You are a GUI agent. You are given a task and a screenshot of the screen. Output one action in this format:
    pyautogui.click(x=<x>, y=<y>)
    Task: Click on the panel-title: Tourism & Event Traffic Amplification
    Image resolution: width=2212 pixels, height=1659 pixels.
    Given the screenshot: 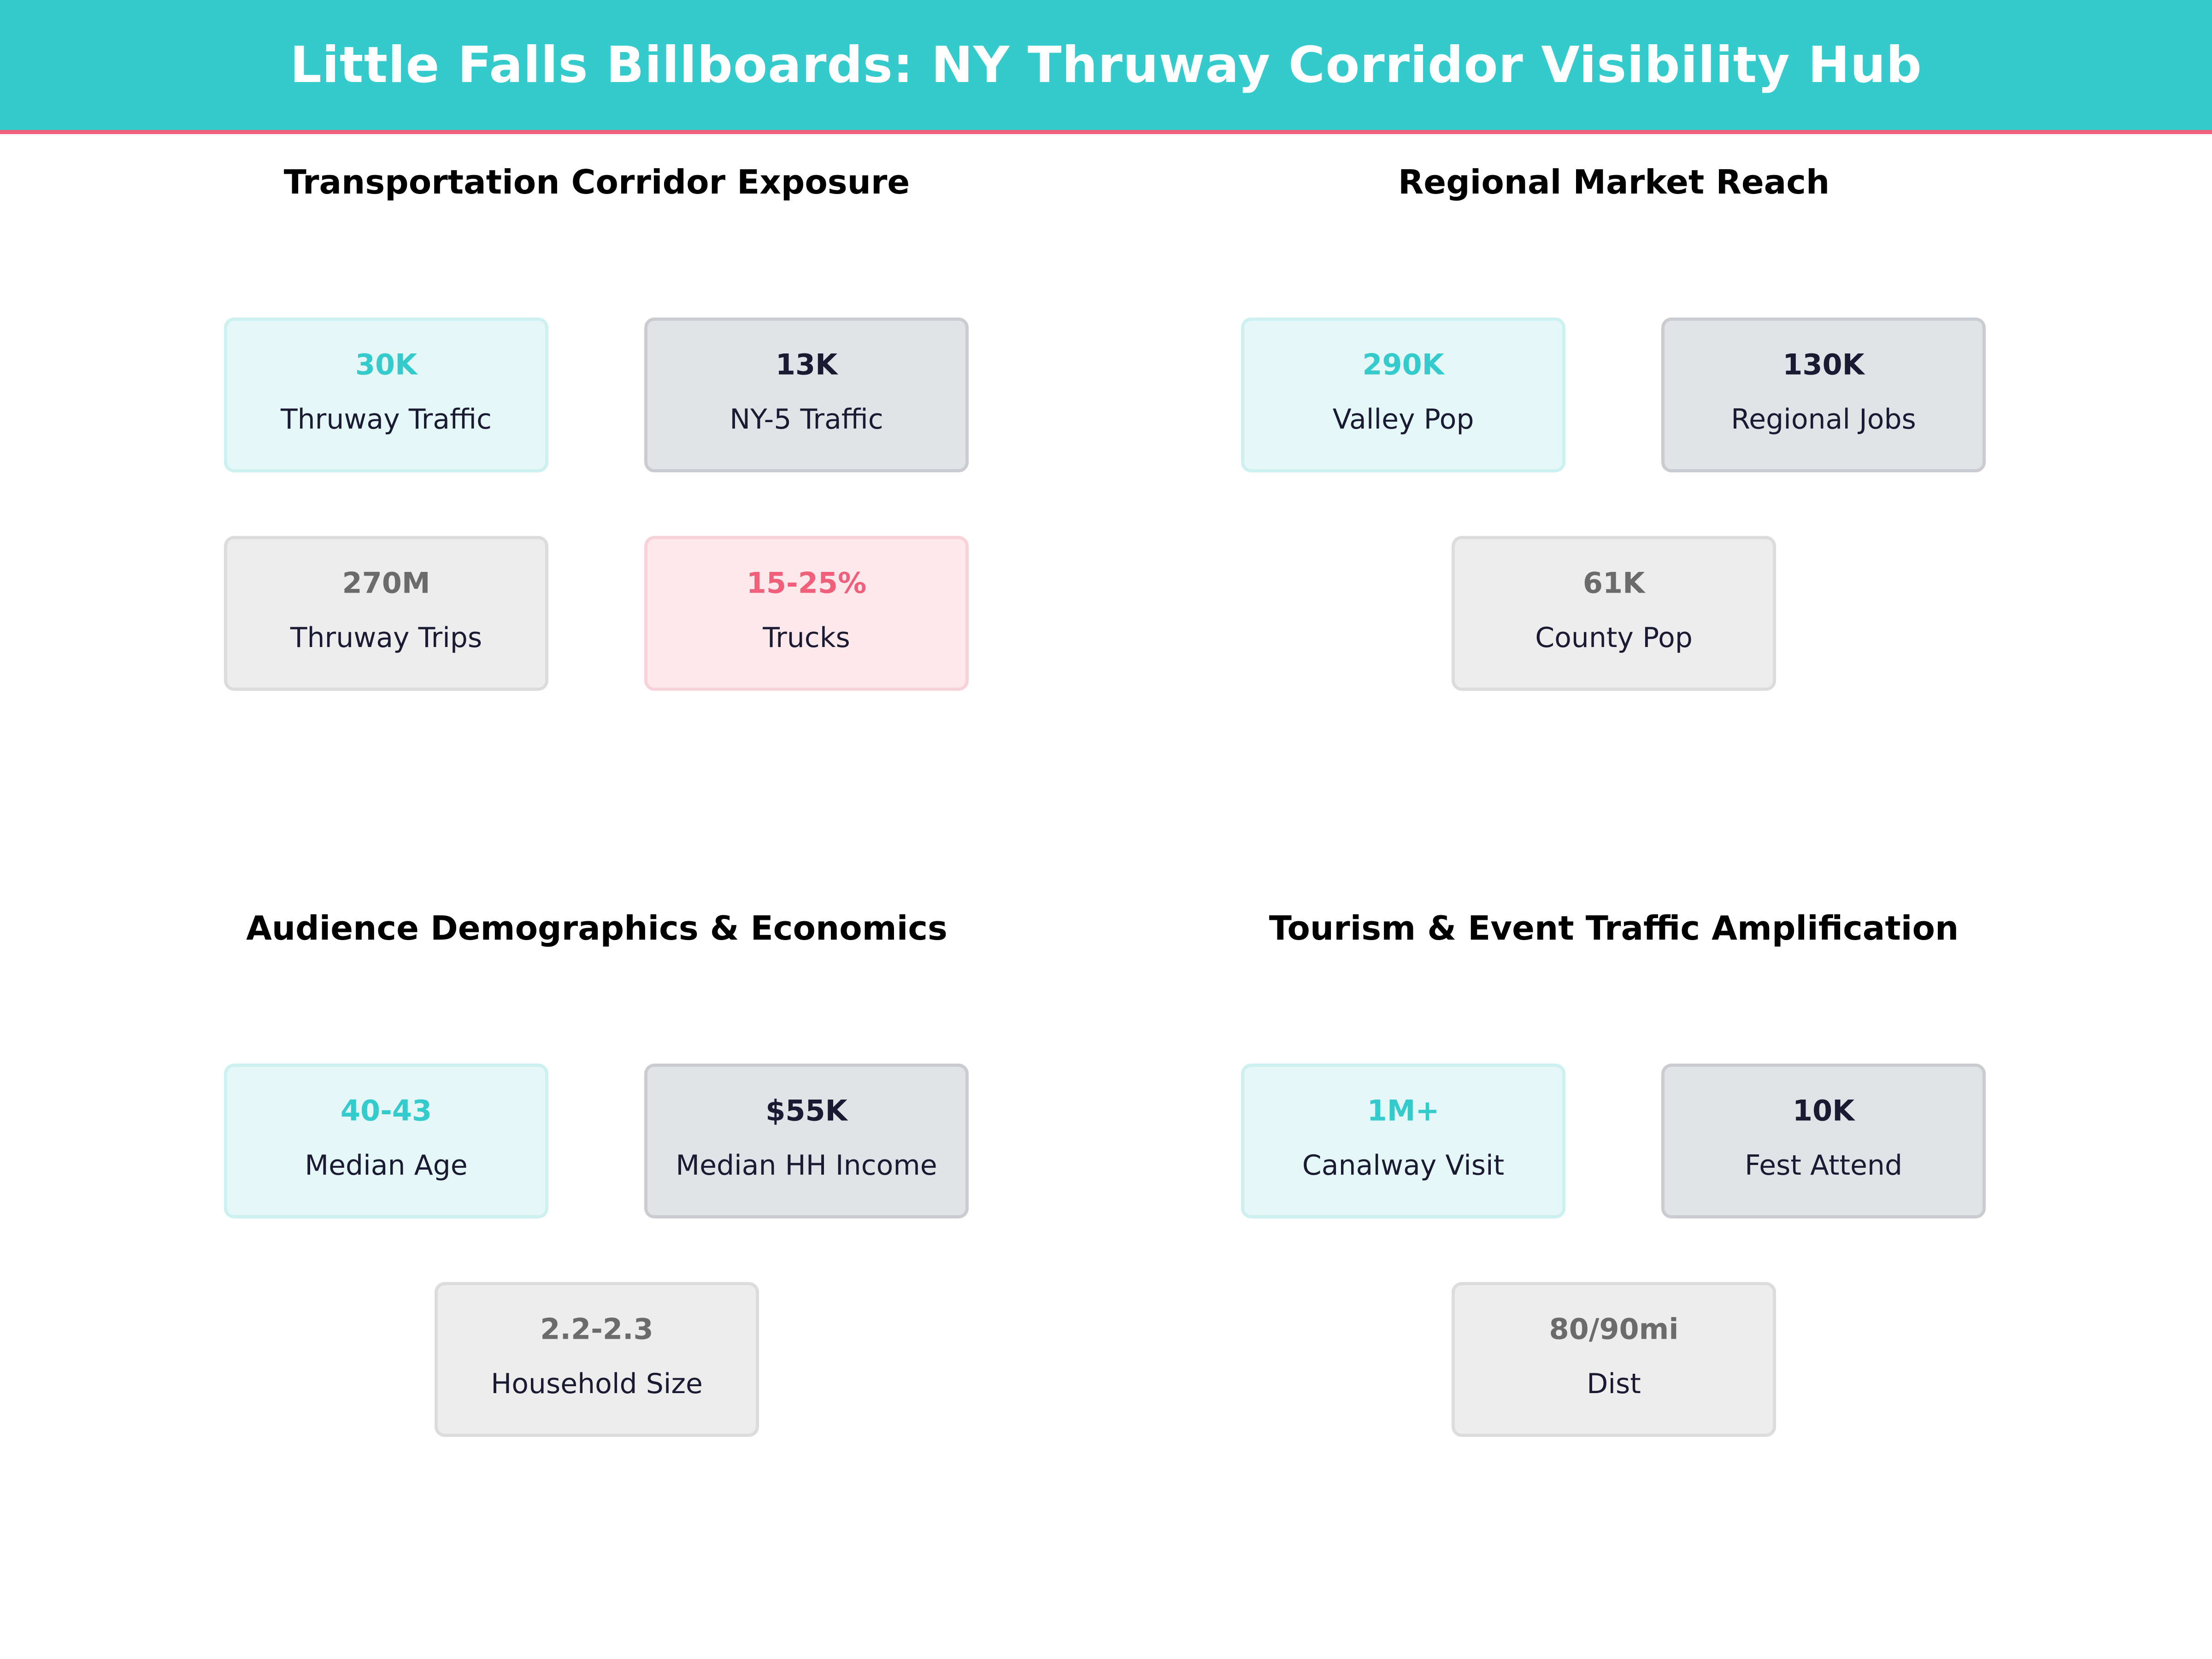 What is the action you would take?
    pyautogui.click(x=1614, y=928)
    